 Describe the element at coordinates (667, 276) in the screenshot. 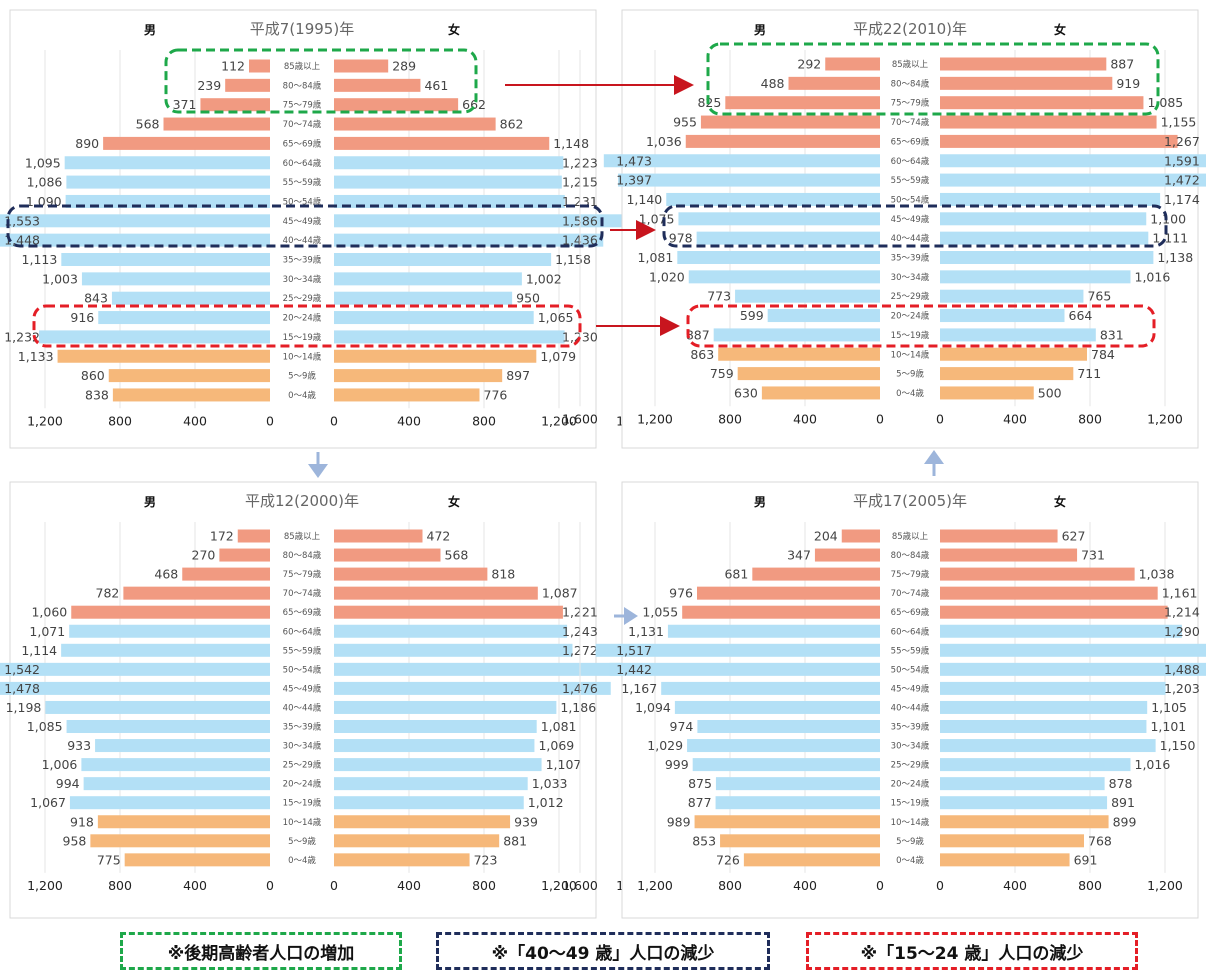

I see `data-label-male: 1,020` at that location.